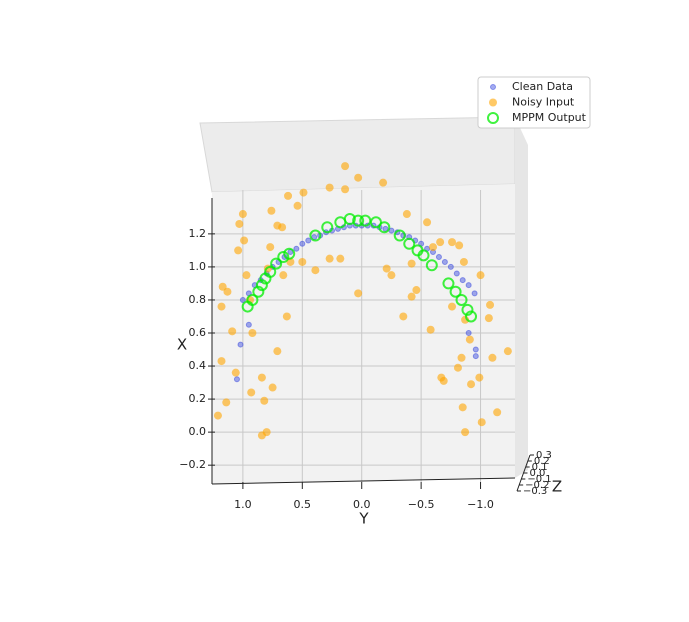 The height and width of the screenshot is (622, 689). I want to click on y-axis-spine, so click(363, 481).